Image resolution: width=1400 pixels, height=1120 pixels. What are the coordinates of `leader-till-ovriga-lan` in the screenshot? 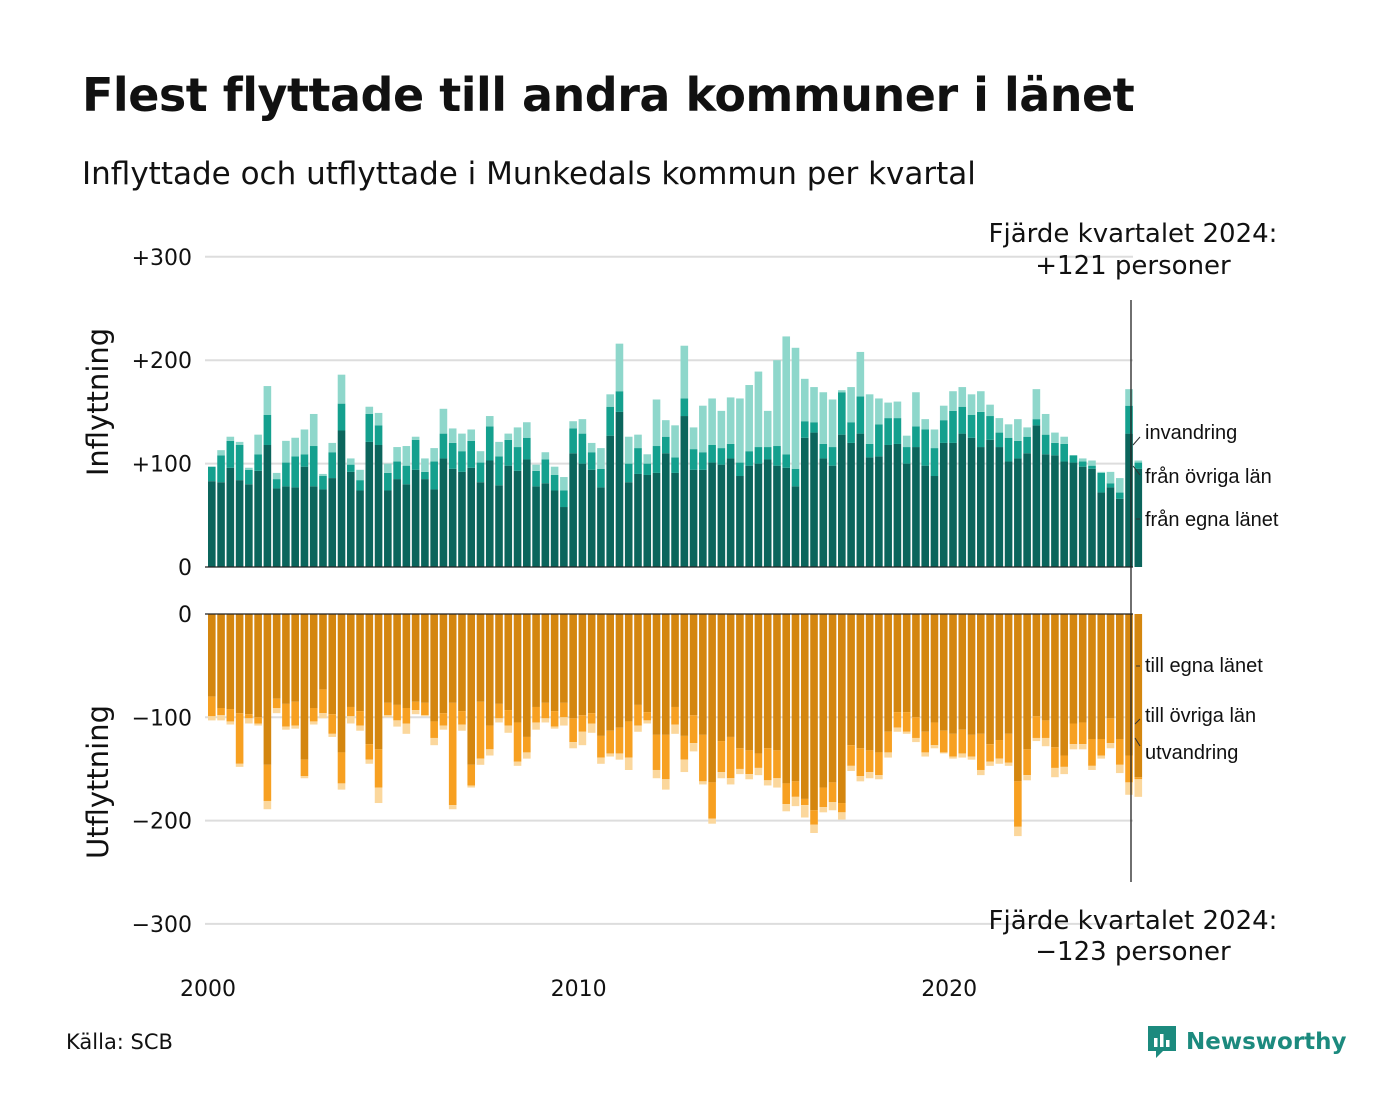 It's located at (1137, 721).